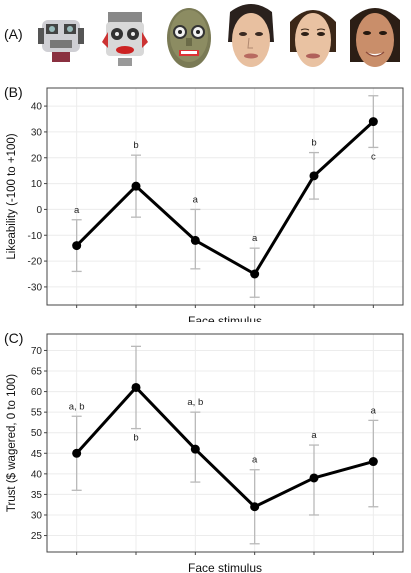 This screenshot has height=573, width=411. I want to click on chart-likeability-ytick-label: -30, so click(35, 287).